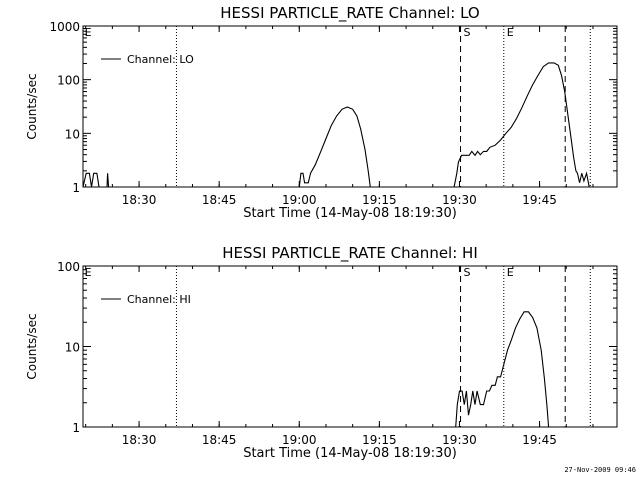 The image size is (640, 480). What do you see at coordinates (349, 13) in the screenshot?
I see `chart-title: HESSI PARTICLE_RATE Channel: LO` at bounding box center [349, 13].